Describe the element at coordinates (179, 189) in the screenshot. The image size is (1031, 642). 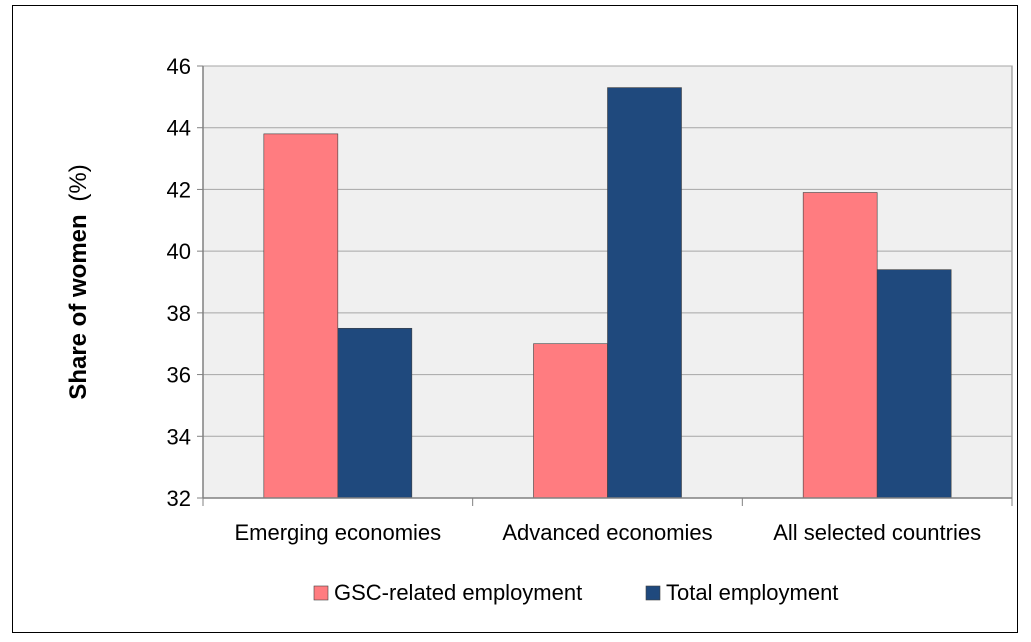
I see `y-tick-label: 42` at that location.